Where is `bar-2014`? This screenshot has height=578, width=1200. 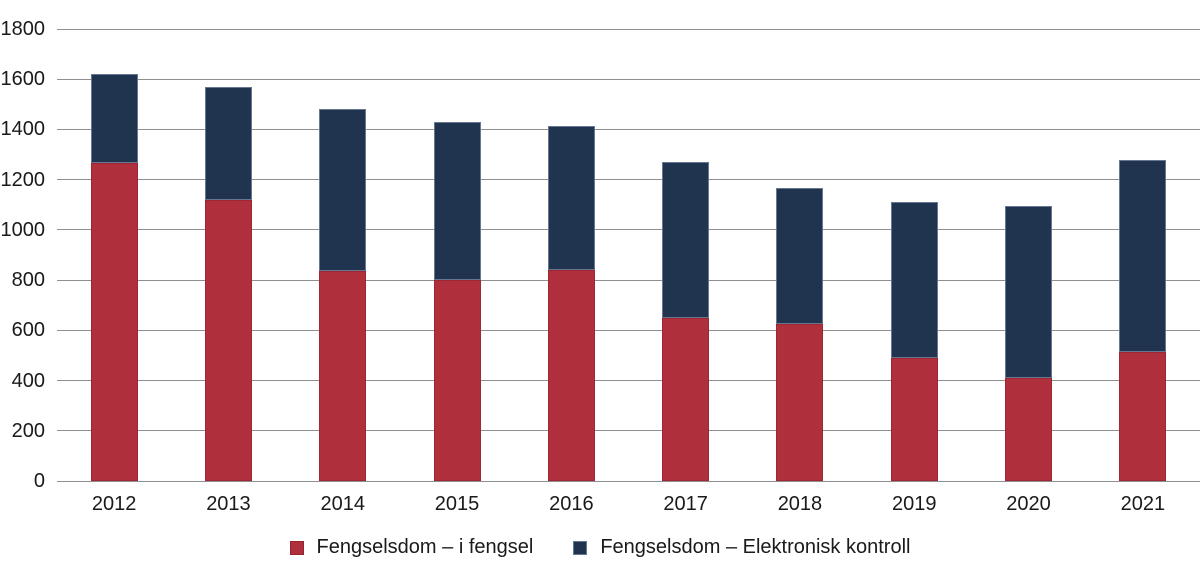 bar-2014 is located at coordinates (343, 295).